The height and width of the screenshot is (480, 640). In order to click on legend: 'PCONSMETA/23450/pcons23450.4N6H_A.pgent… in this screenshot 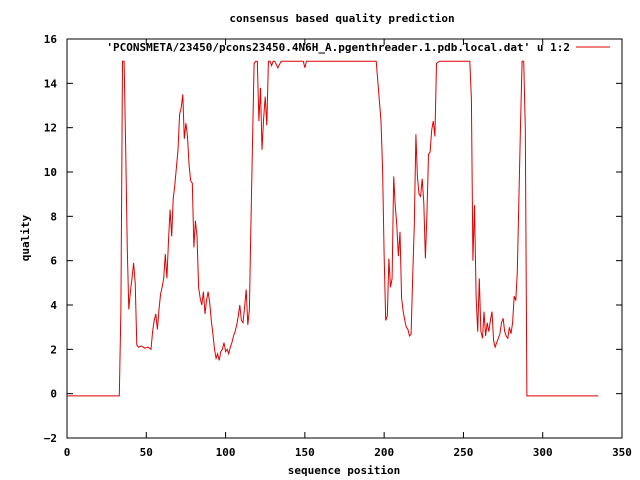, I will do `click(358, 47)`.